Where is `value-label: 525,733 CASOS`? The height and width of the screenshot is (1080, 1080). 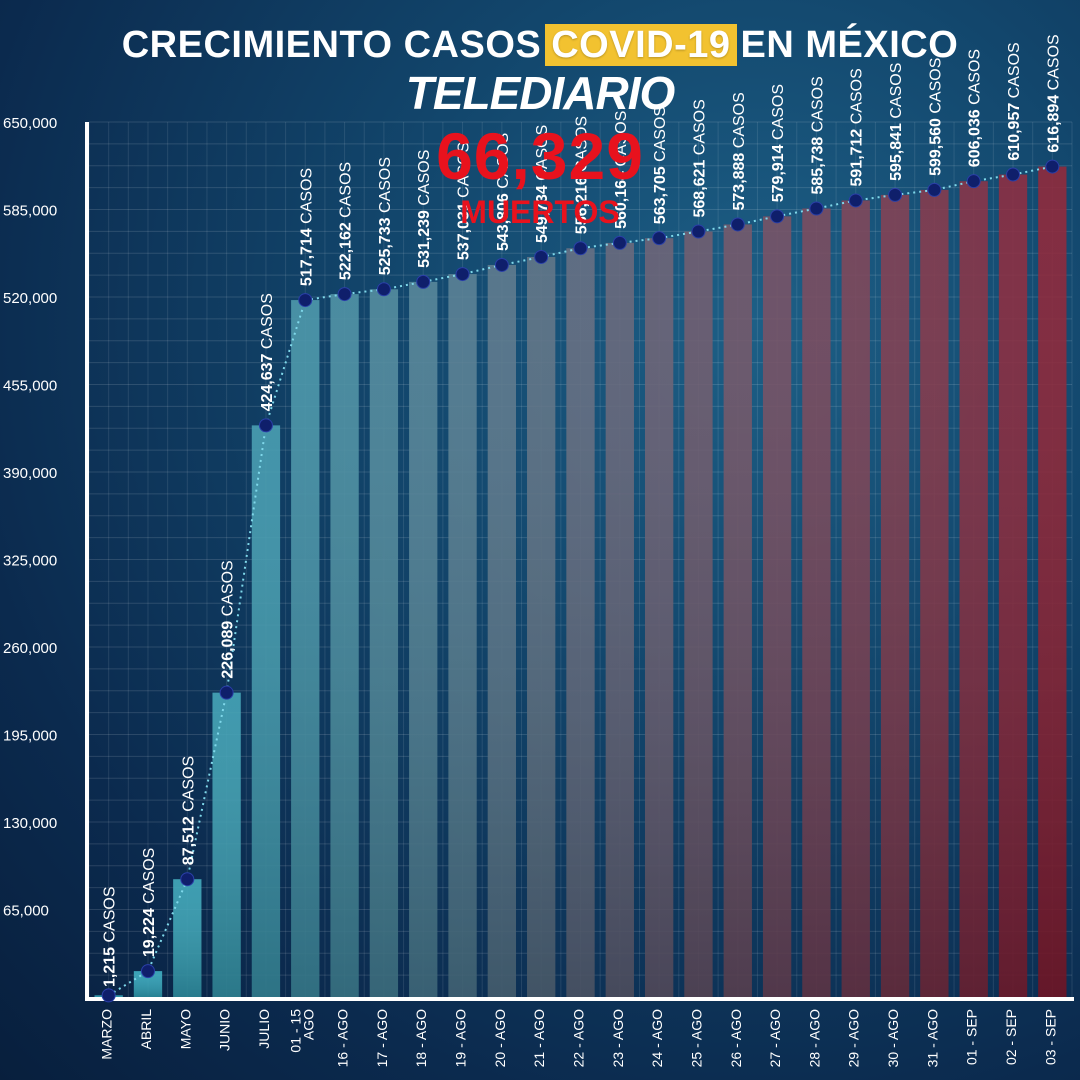
value-label: 525,733 CASOS is located at coordinates (385, 216).